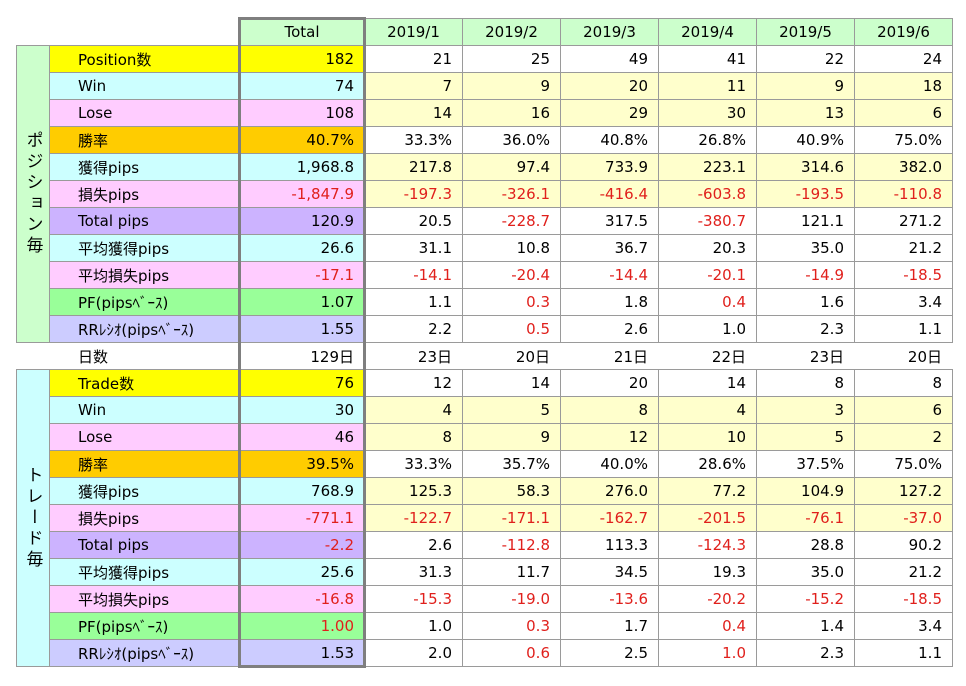  What do you see at coordinates (302, 518) in the screenshot?
I see `row-total: -771.1` at bounding box center [302, 518].